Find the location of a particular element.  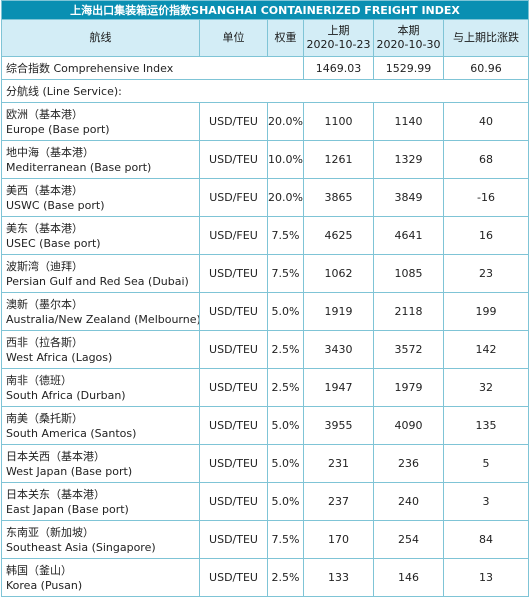

header-current-label: 本期 is located at coordinates (408, 30).